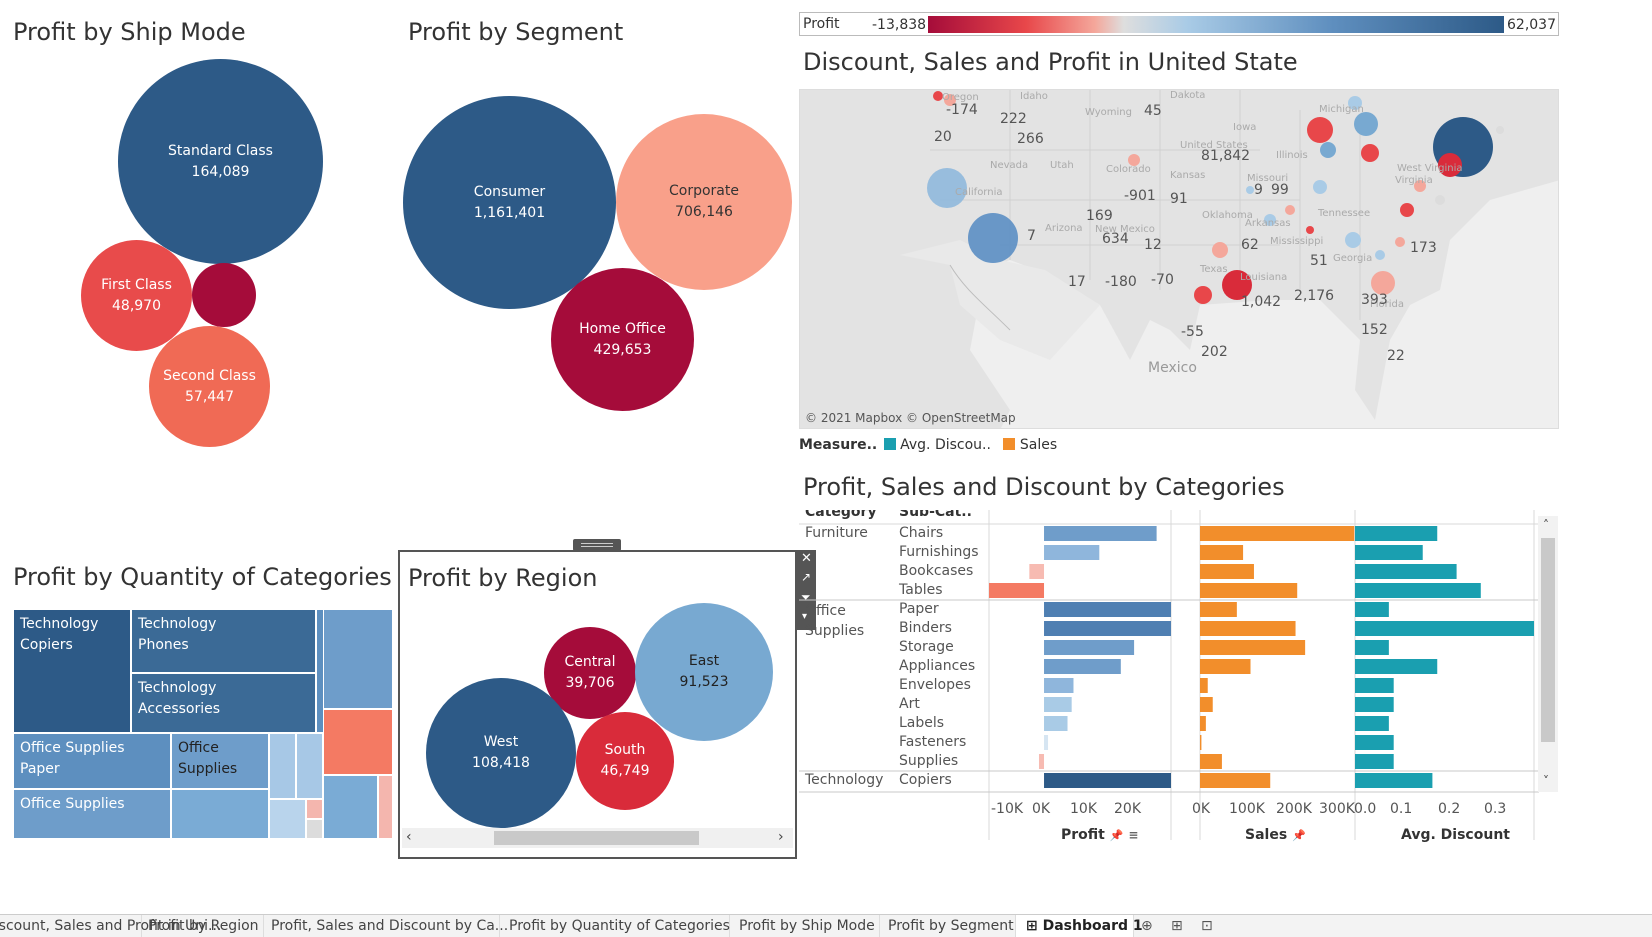 The height and width of the screenshot is (937, 1652). I want to click on subcategory-label: Furnishings, so click(939, 552).